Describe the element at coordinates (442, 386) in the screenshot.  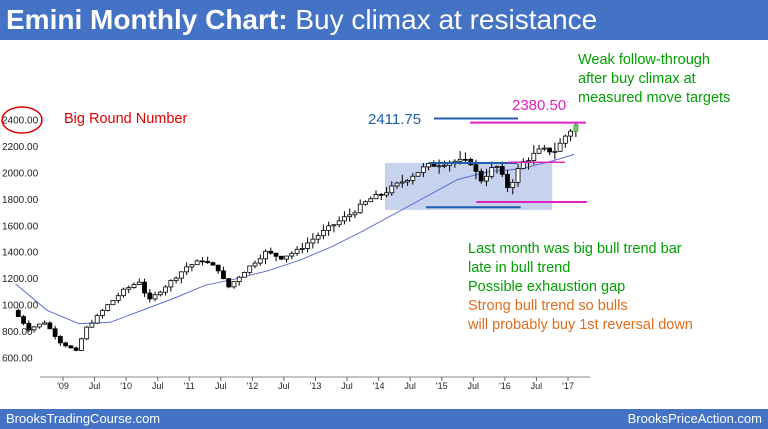
I see `x-tick-label: '15` at that location.